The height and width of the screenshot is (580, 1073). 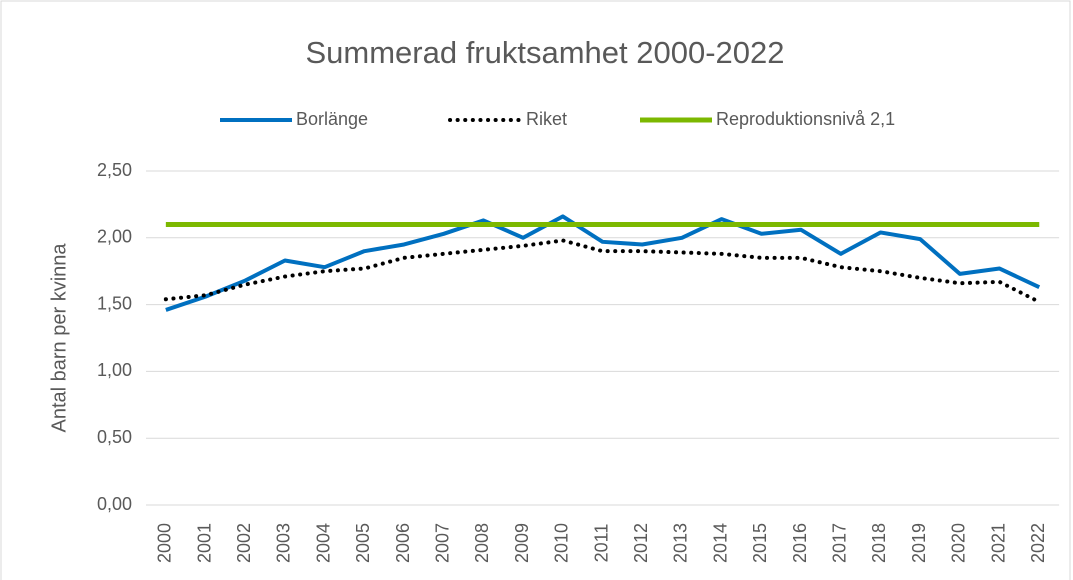 What do you see at coordinates (919, 543) in the screenshot?
I see `x-tick-label: 2019` at bounding box center [919, 543].